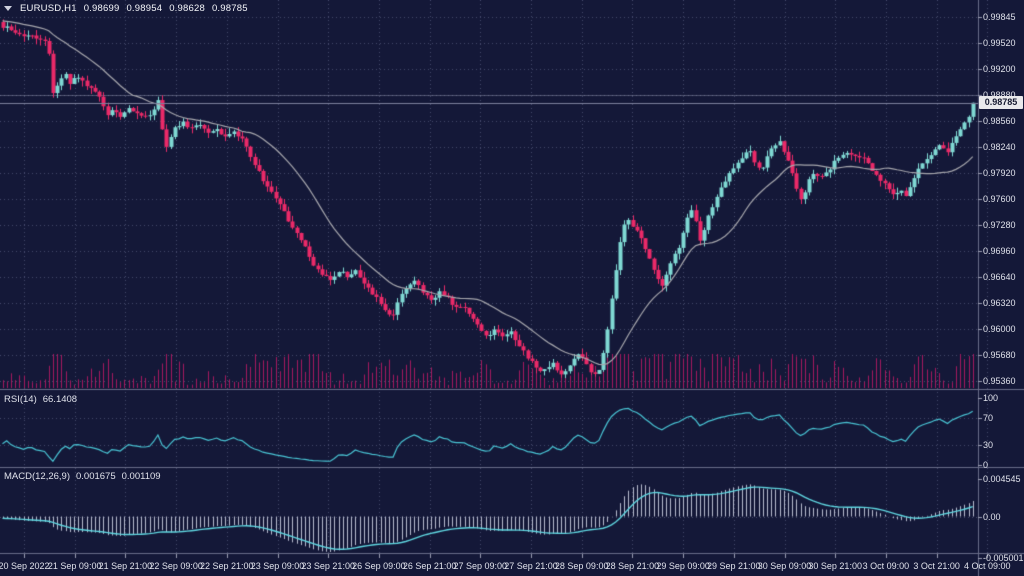 This screenshot has width=1024, height=576. I want to click on time-axis-tick: 26 Sep 09:00, so click(379, 566).